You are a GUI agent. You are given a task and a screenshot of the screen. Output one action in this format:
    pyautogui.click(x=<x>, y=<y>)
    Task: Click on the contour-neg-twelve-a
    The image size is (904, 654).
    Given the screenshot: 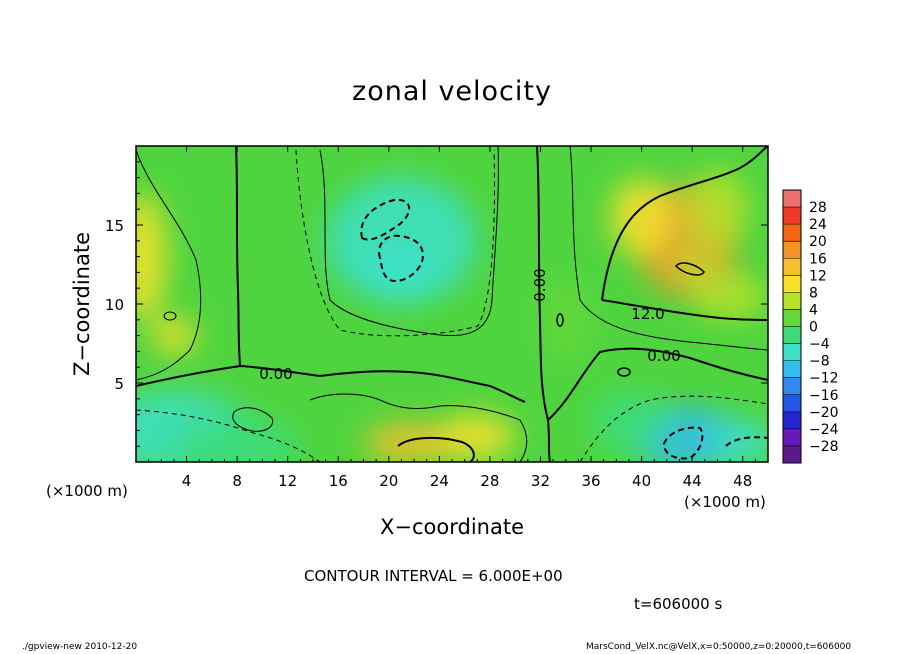 What is the action you would take?
    pyautogui.click(x=385, y=219)
    